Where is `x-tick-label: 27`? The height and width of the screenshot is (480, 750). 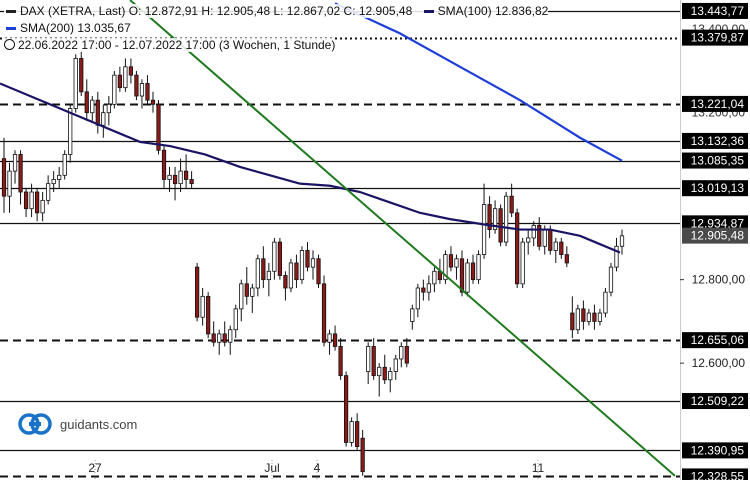
x-tick-label: 27 is located at coordinates (95, 468).